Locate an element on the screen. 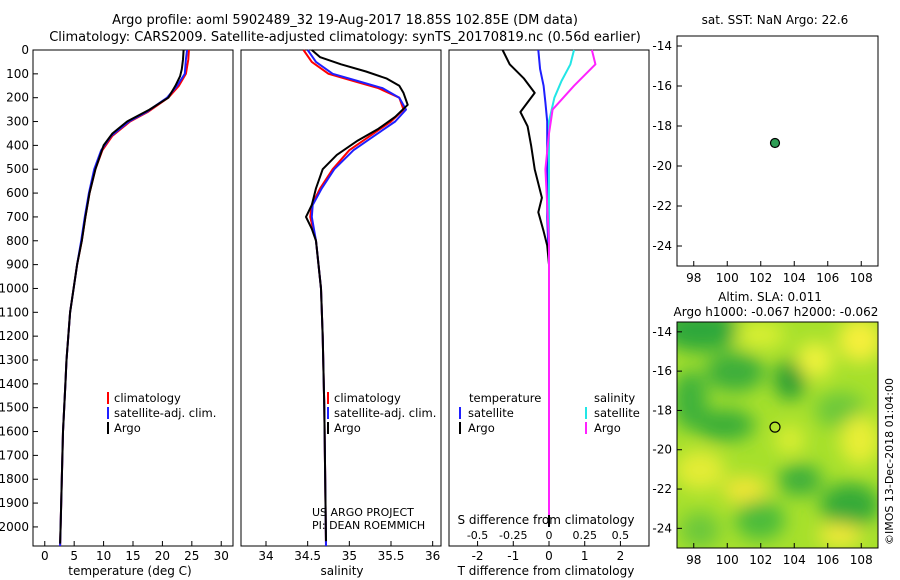  salinity-series is located at coordinates (355, 298).